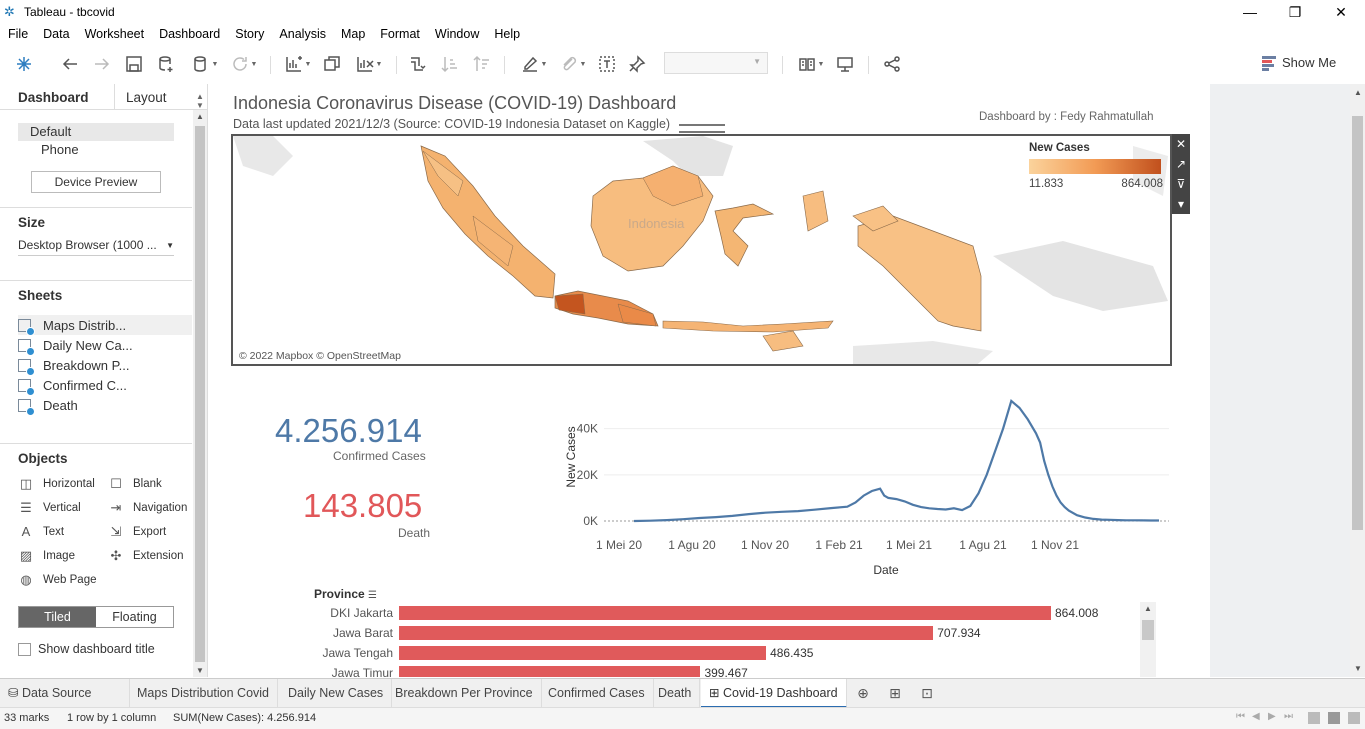 This screenshot has width=1365, height=729. What do you see at coordinates (1272, 716) in the screenshot?
I see `next-page-icon: ▶` at bounding box center [1272, 716].